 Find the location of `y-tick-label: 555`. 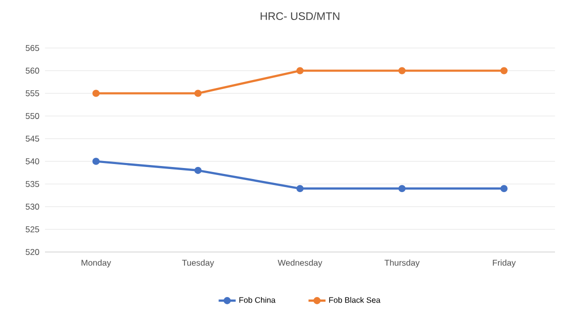

y-tick-label: 555 is located at coordinates (33, 93).